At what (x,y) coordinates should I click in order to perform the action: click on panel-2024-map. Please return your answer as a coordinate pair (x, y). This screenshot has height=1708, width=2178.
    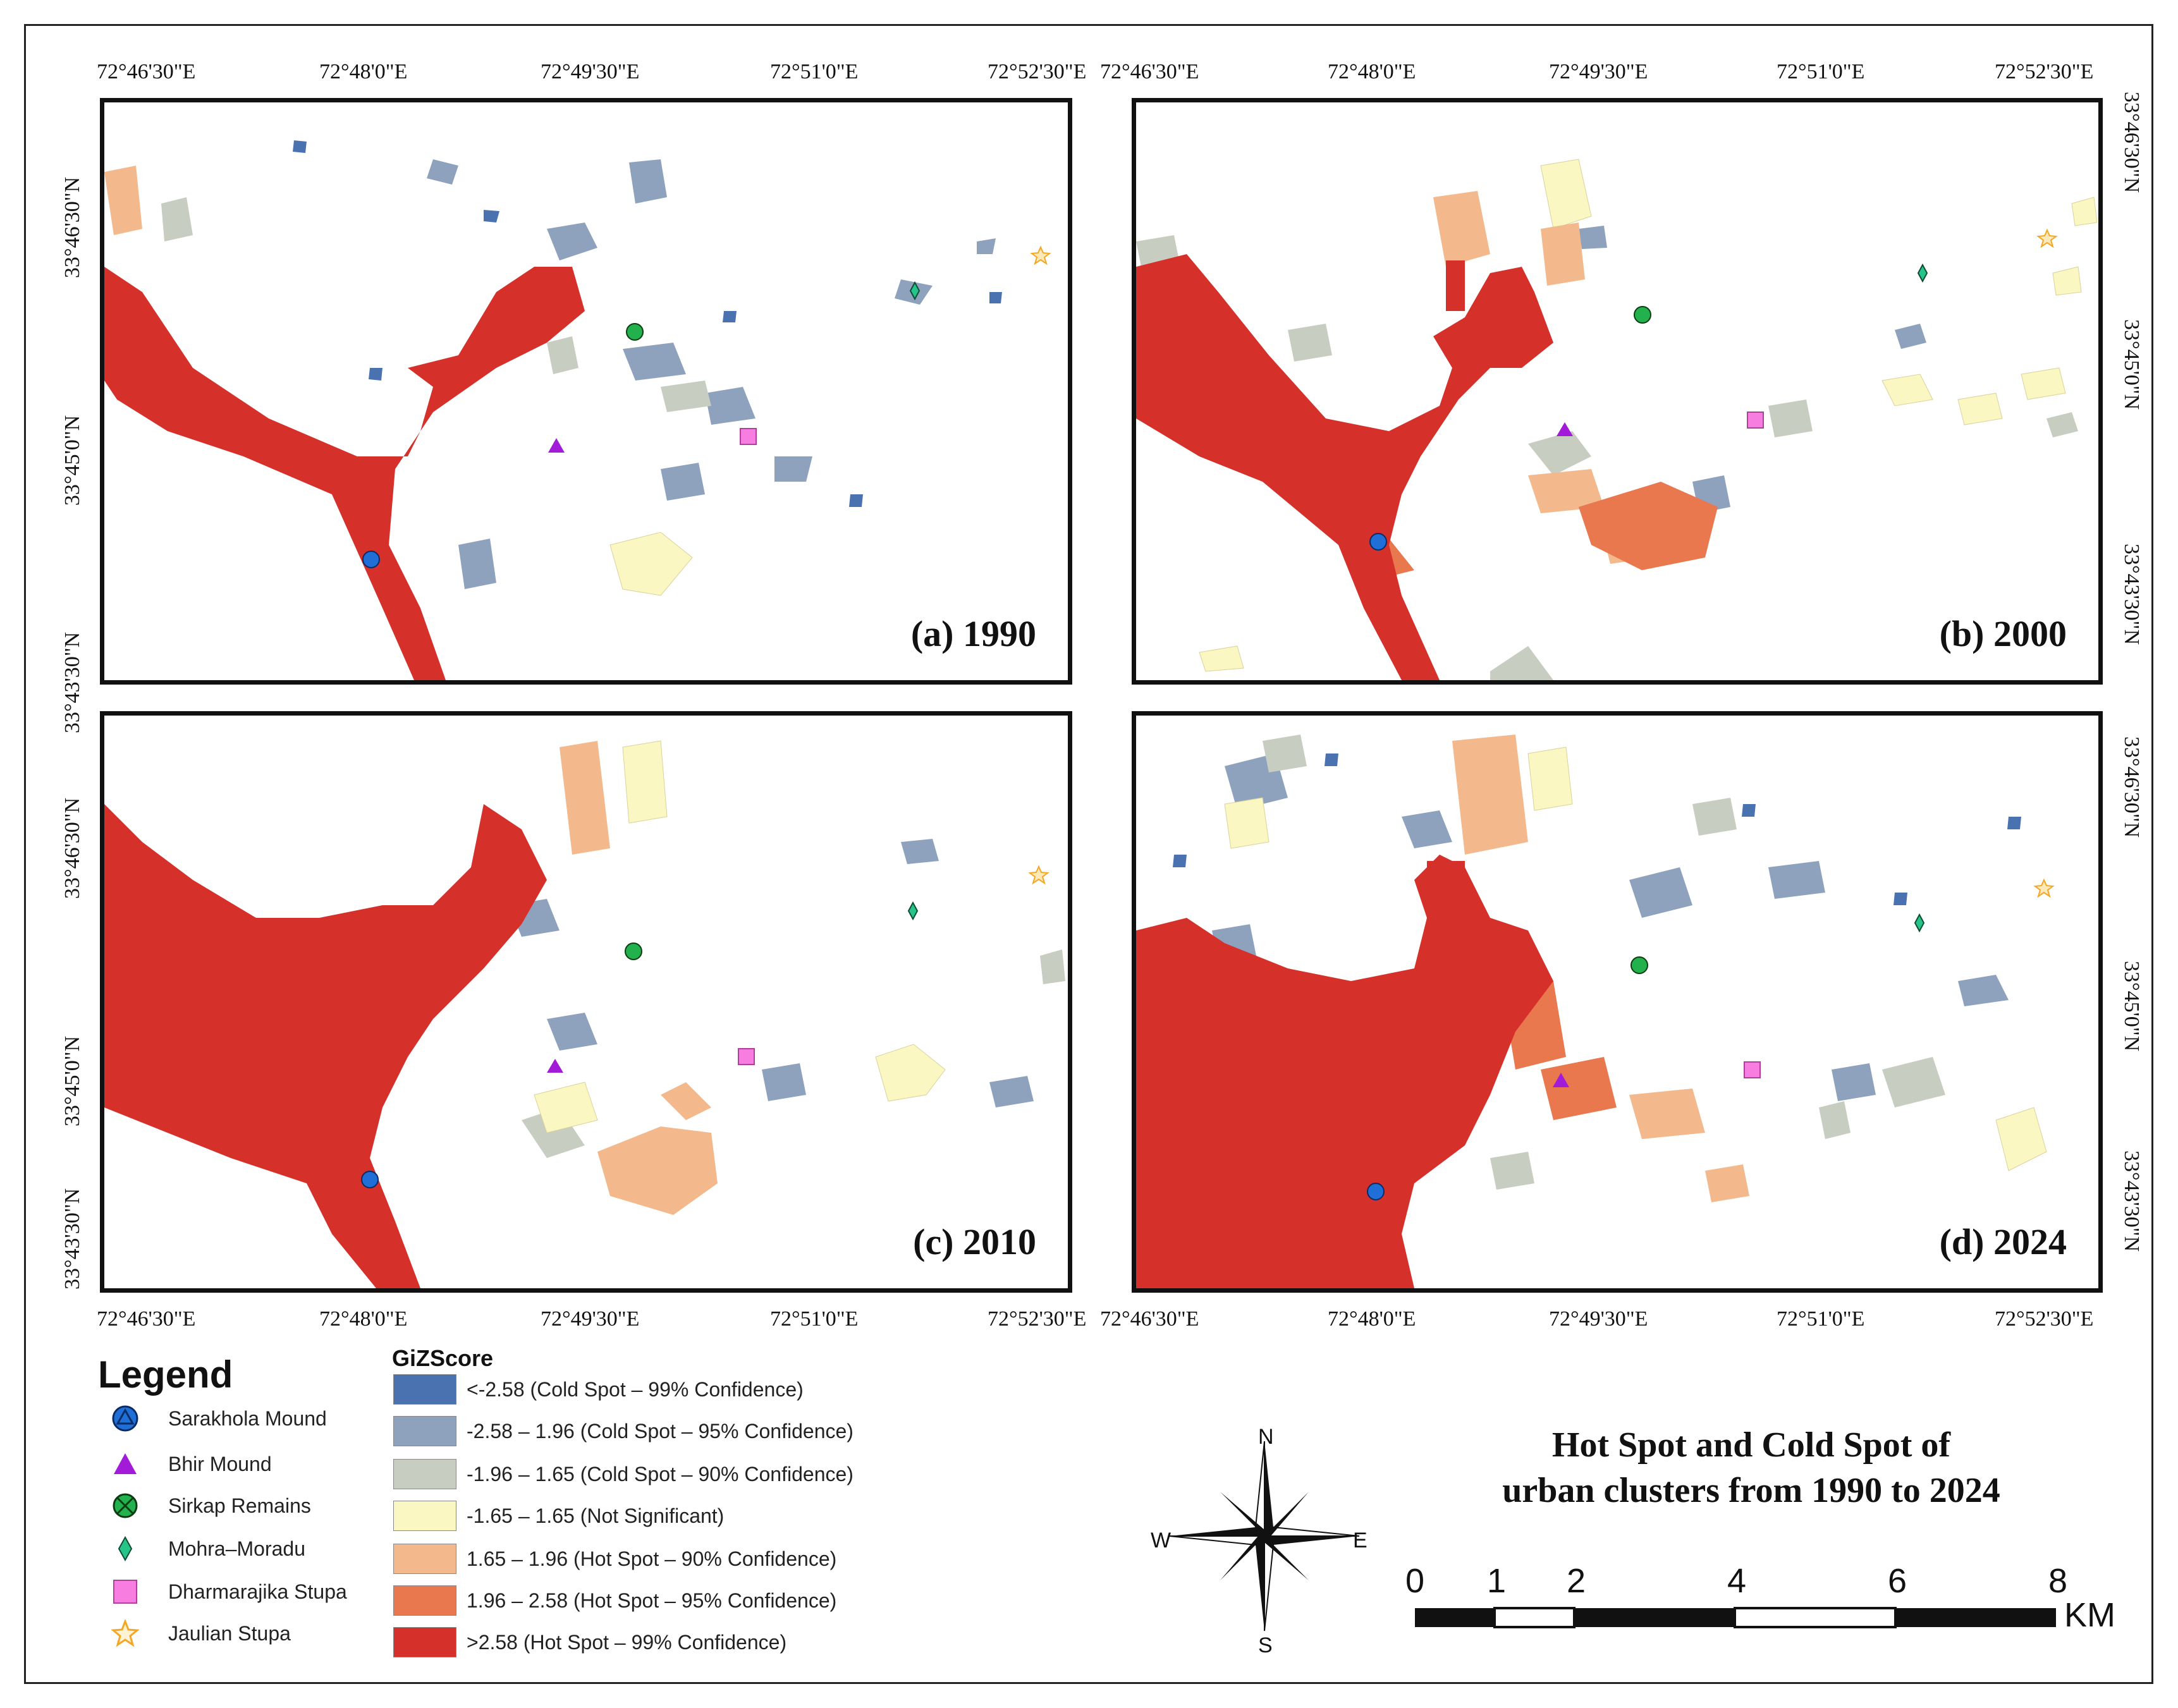
    Looking at the image, I should click on (1591, 1012).